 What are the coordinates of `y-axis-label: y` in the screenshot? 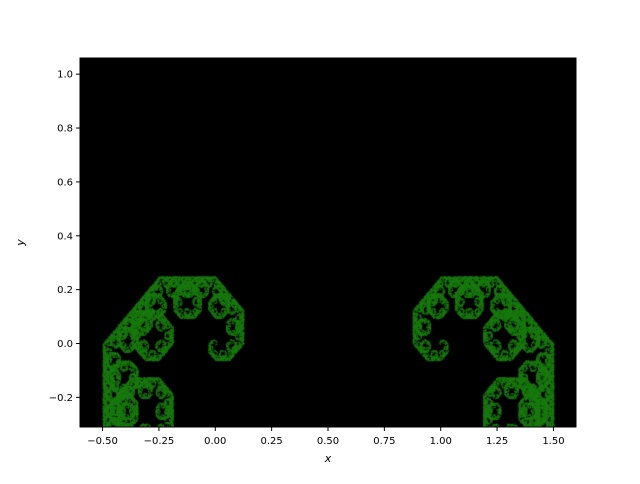 It's located at (20, 243).